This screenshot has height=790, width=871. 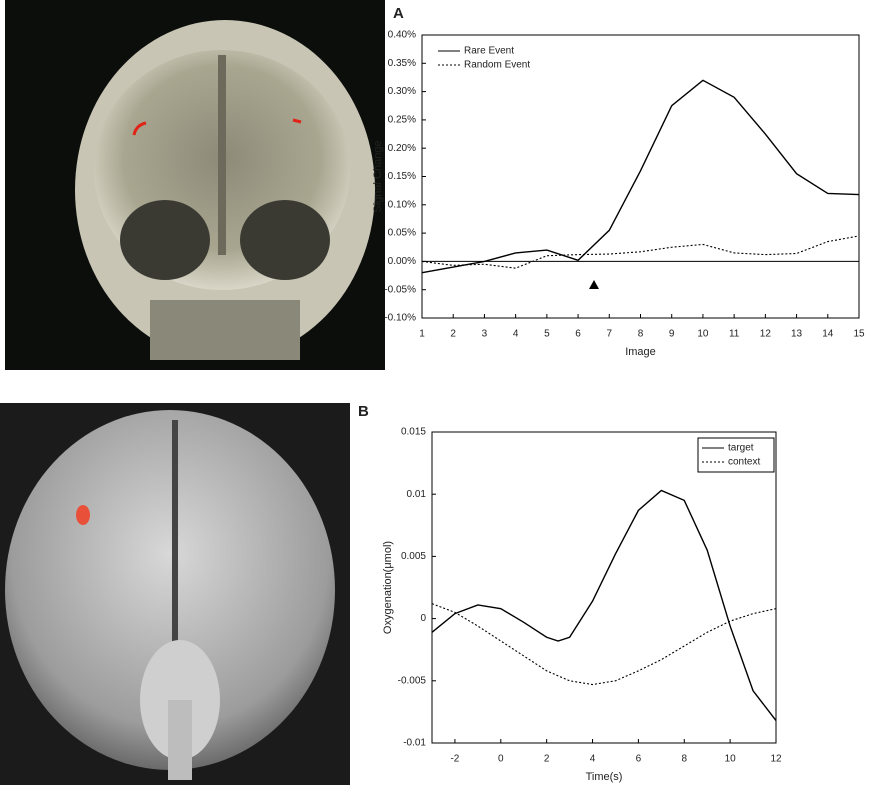 I want to click on x-tick-label: 14, so click(x=828, y=334).